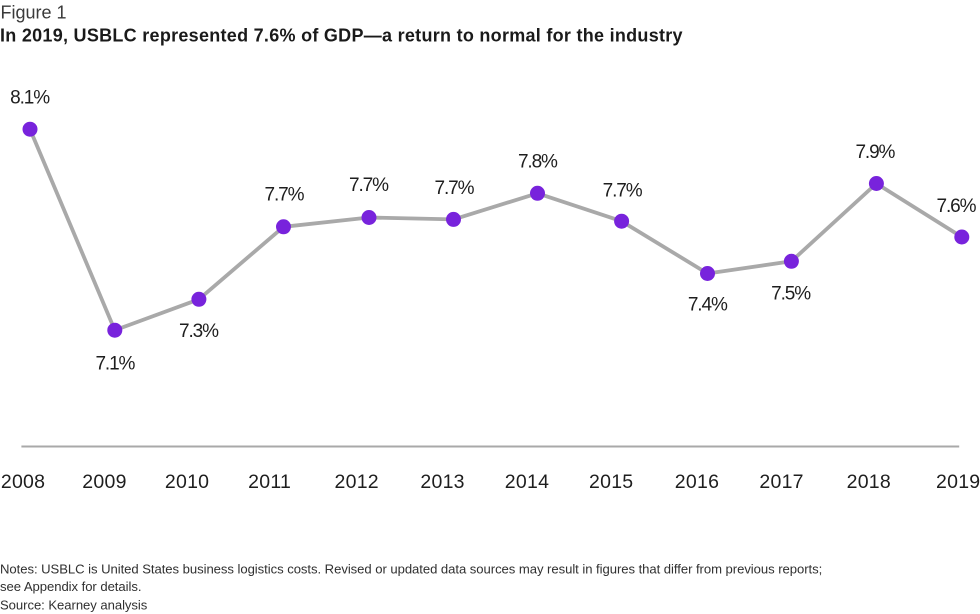 The image size is (980, 614). What do you see at coordinates (199, 331) in the screenshot?
I see `svg-text: 7.3%` at bounding box center [199, 331].